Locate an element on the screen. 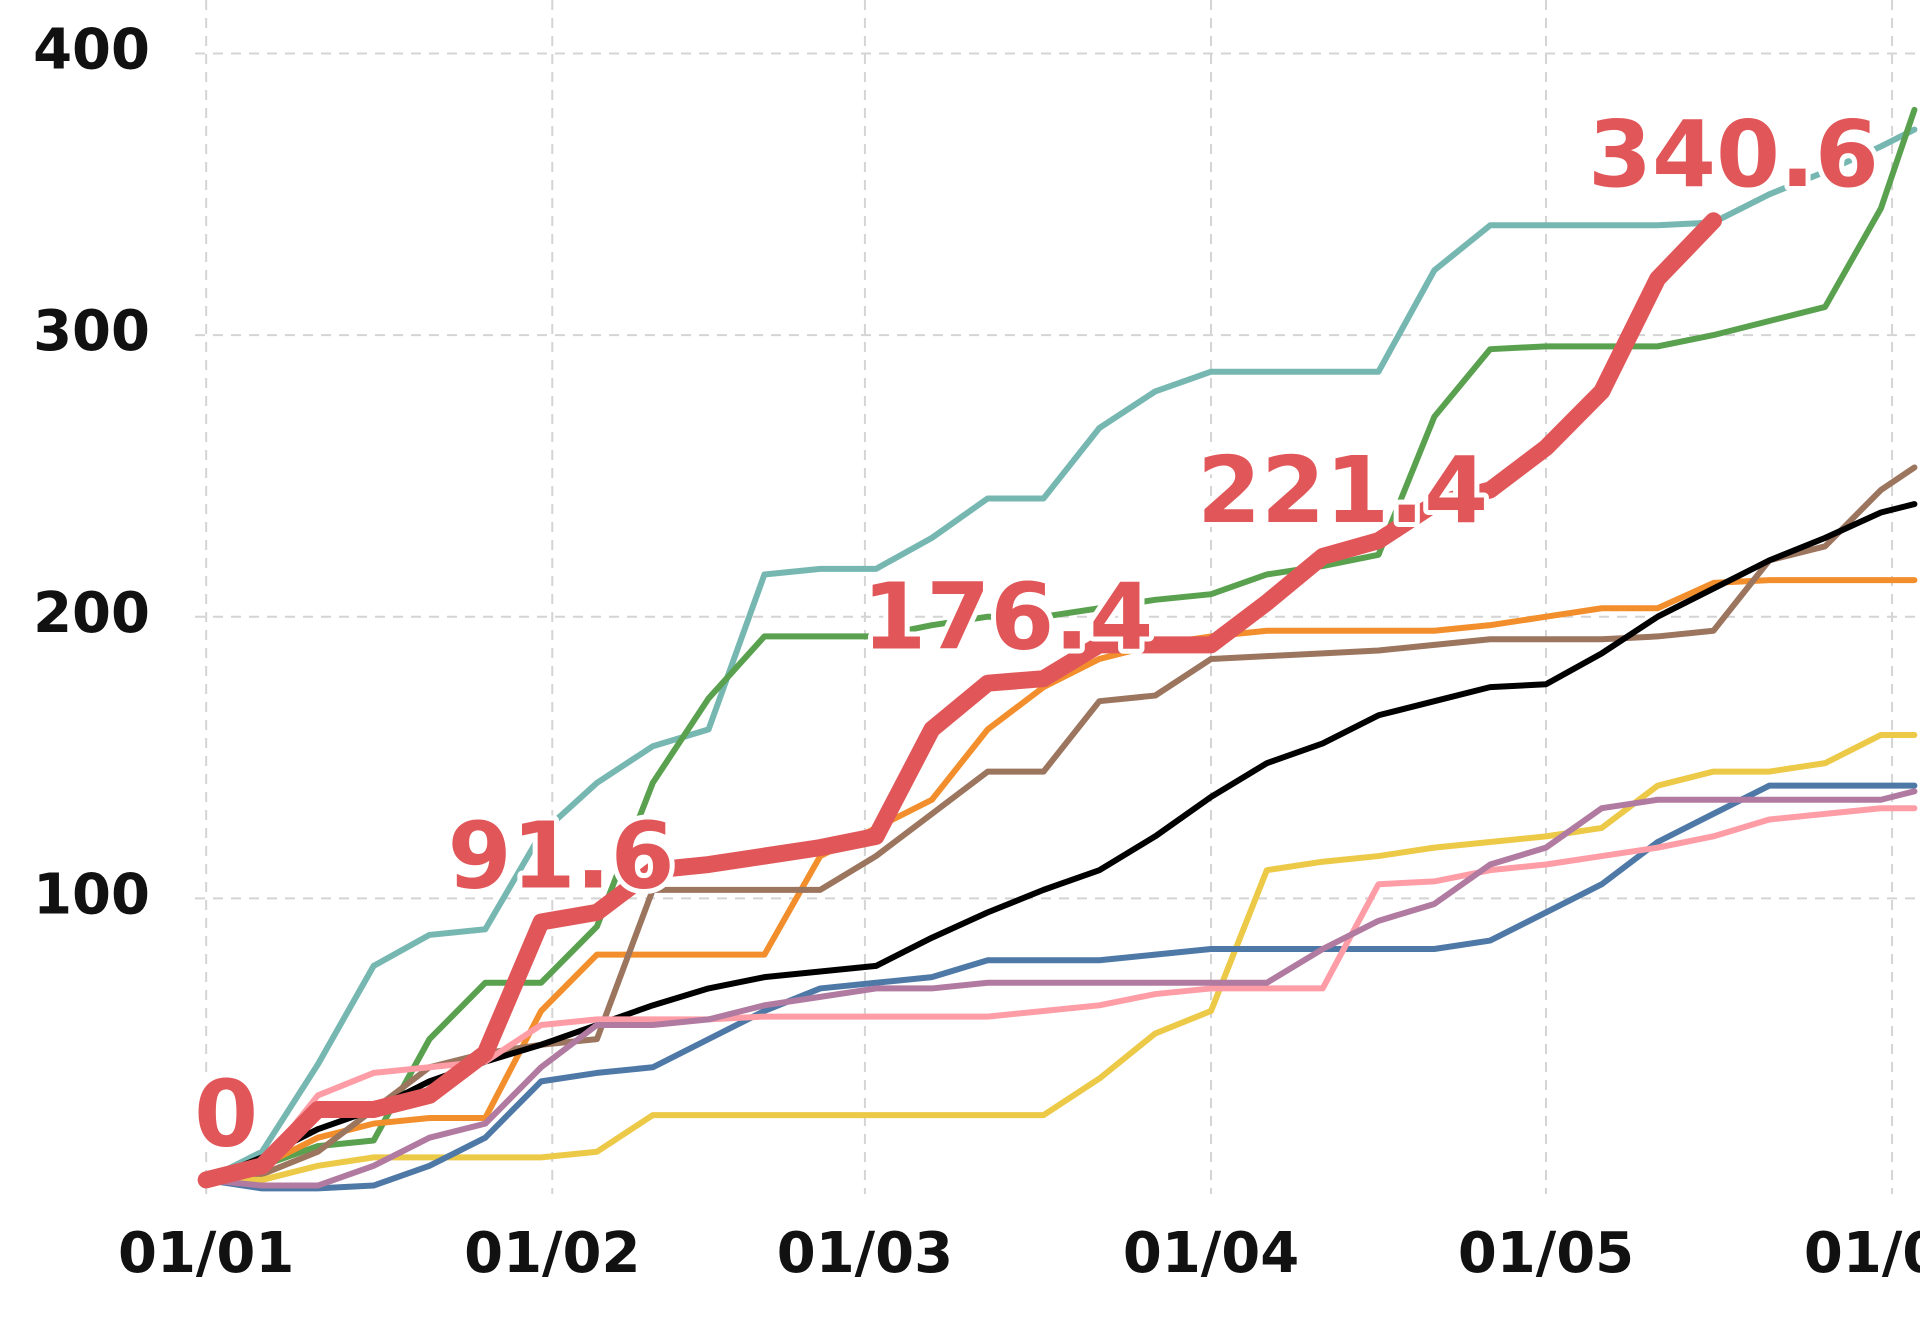 The width and height of the screenshot is (1920, 1344). x-tick-label: 01/01 is located at coordinates (206, 1253).